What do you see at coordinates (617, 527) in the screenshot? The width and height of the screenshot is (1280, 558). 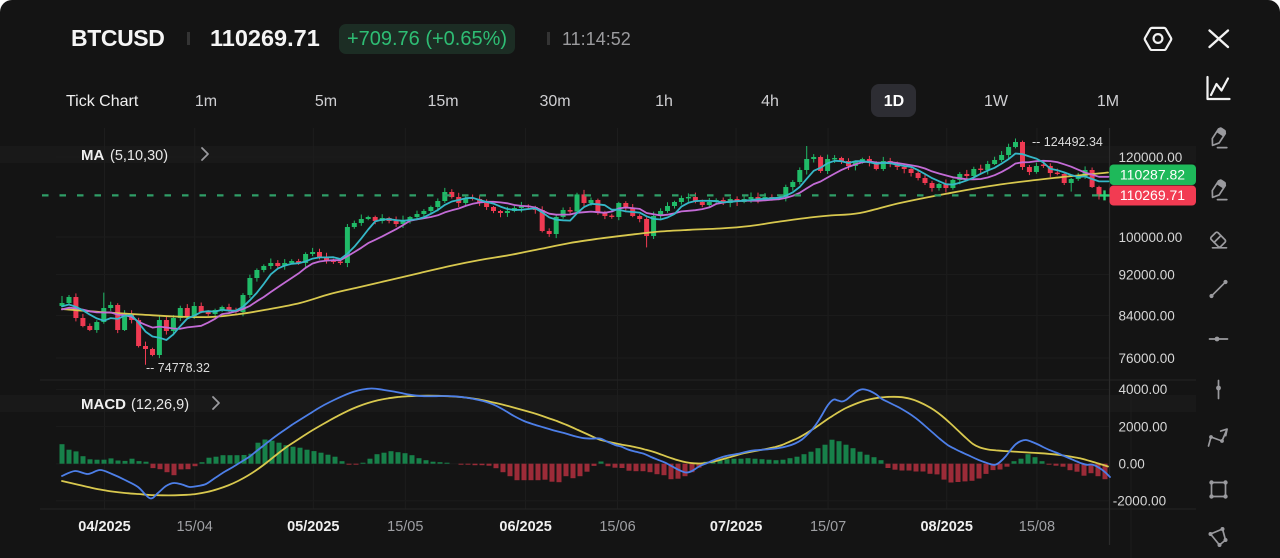 I see `svg-text: 15/06` at bounding box center [617, 527].